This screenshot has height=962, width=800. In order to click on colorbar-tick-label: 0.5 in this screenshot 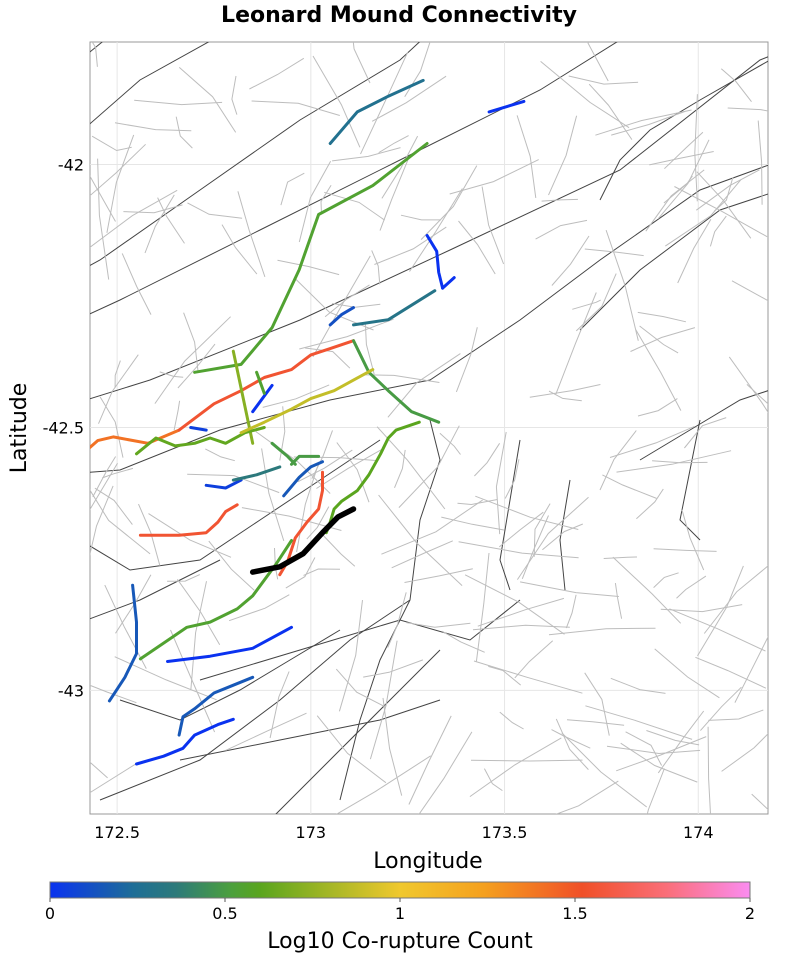, I will do `click(224, 913)`.